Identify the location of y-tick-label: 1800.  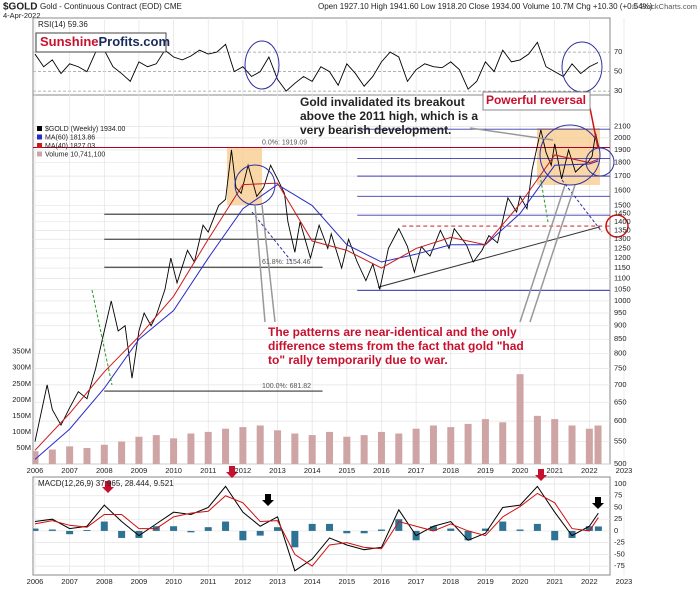
(622, 162).